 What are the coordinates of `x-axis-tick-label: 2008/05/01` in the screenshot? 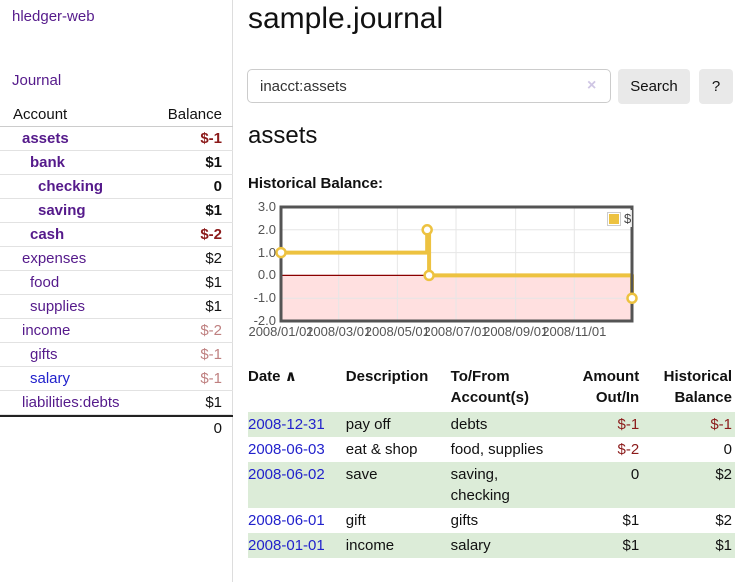 It's located at (397, 331).